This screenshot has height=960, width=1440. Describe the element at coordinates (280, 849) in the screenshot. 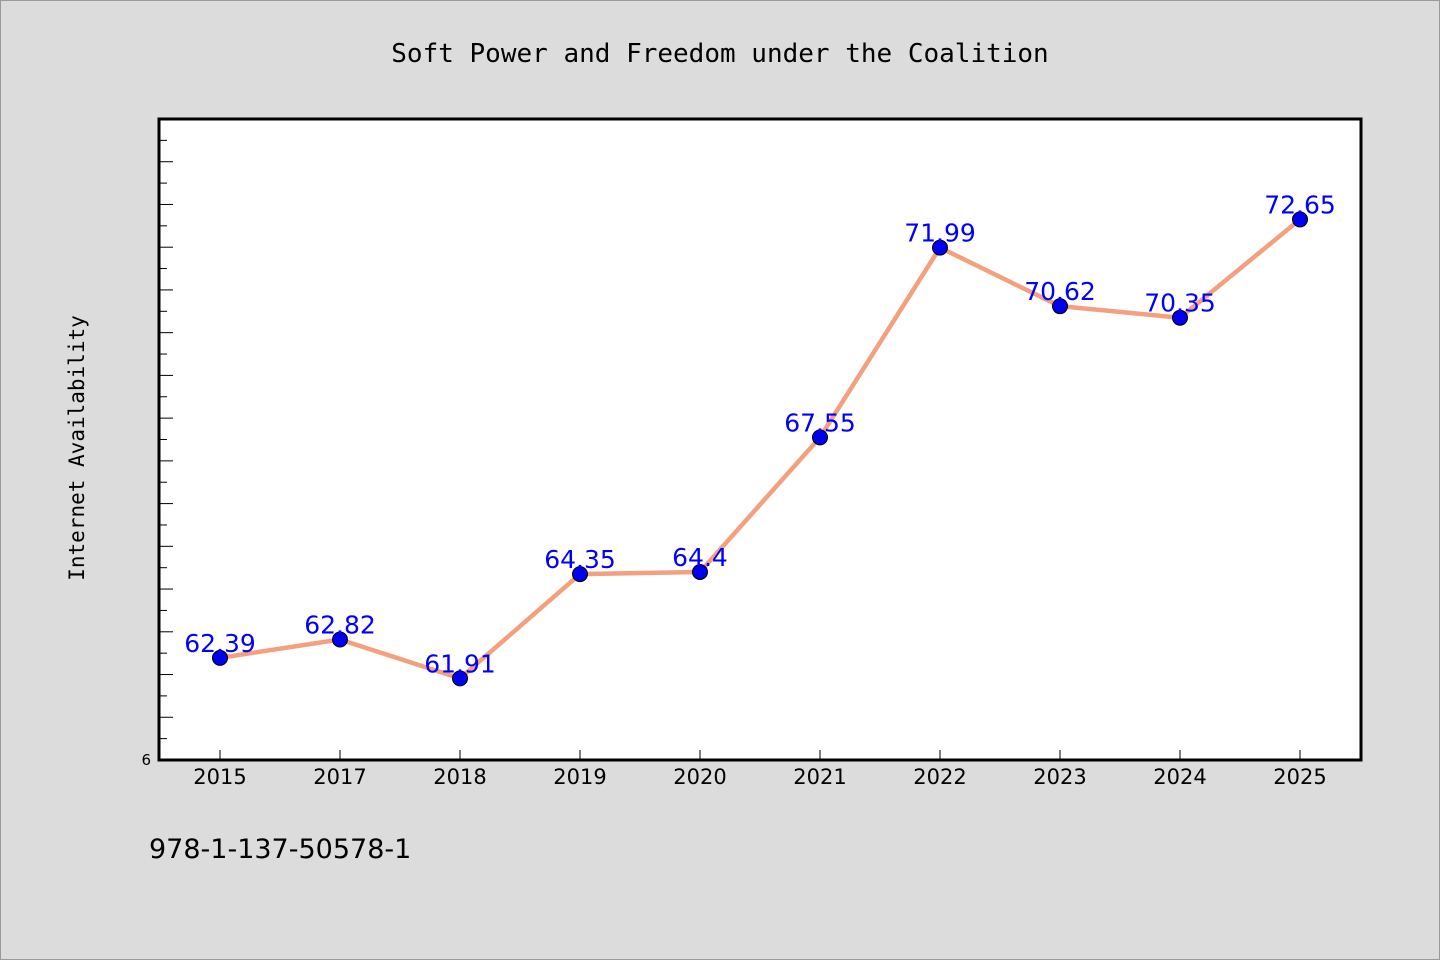

I see `isbn-label: 978-1-137-50578-1` at that location.